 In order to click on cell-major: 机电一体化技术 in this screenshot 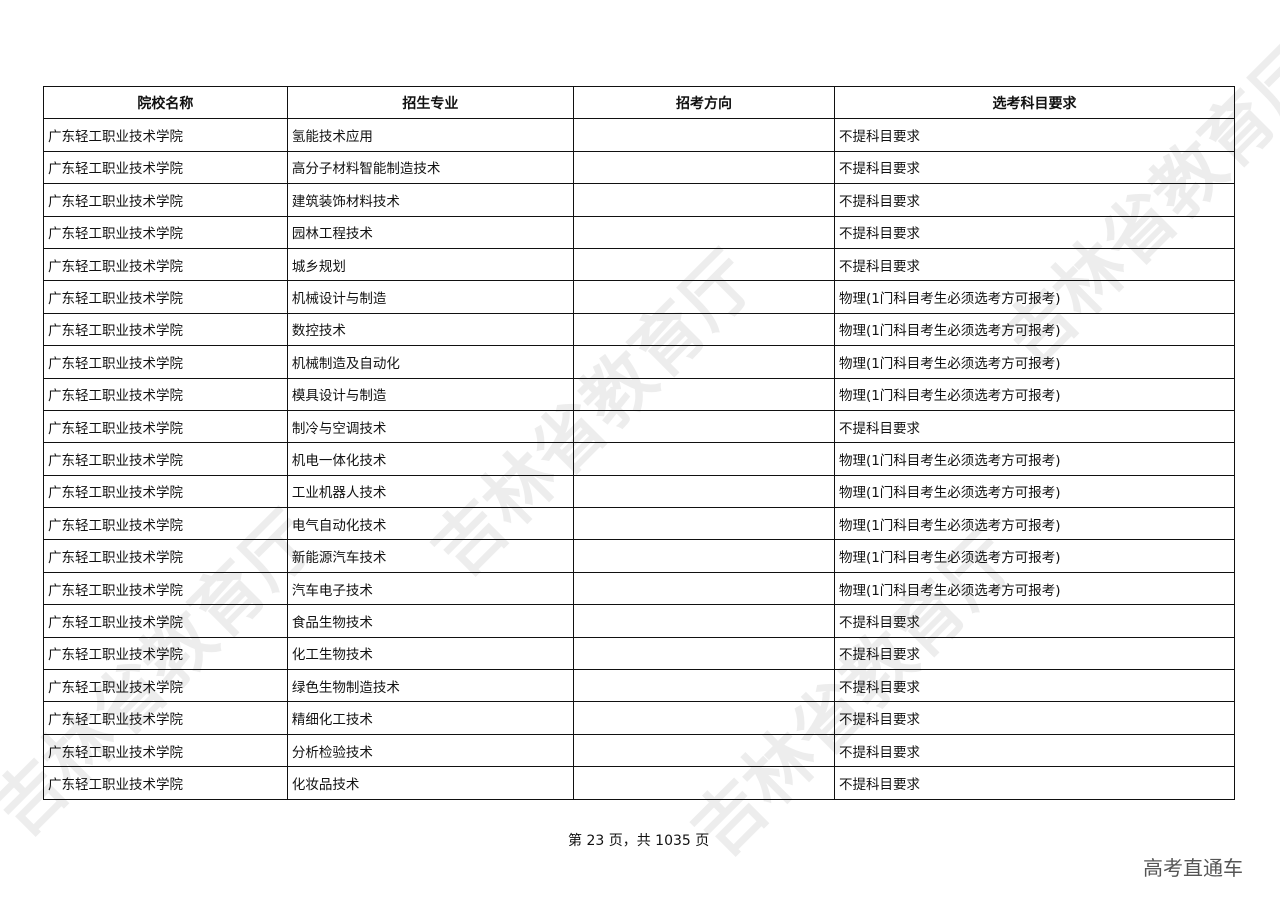, I will do `click(430, 459)`.